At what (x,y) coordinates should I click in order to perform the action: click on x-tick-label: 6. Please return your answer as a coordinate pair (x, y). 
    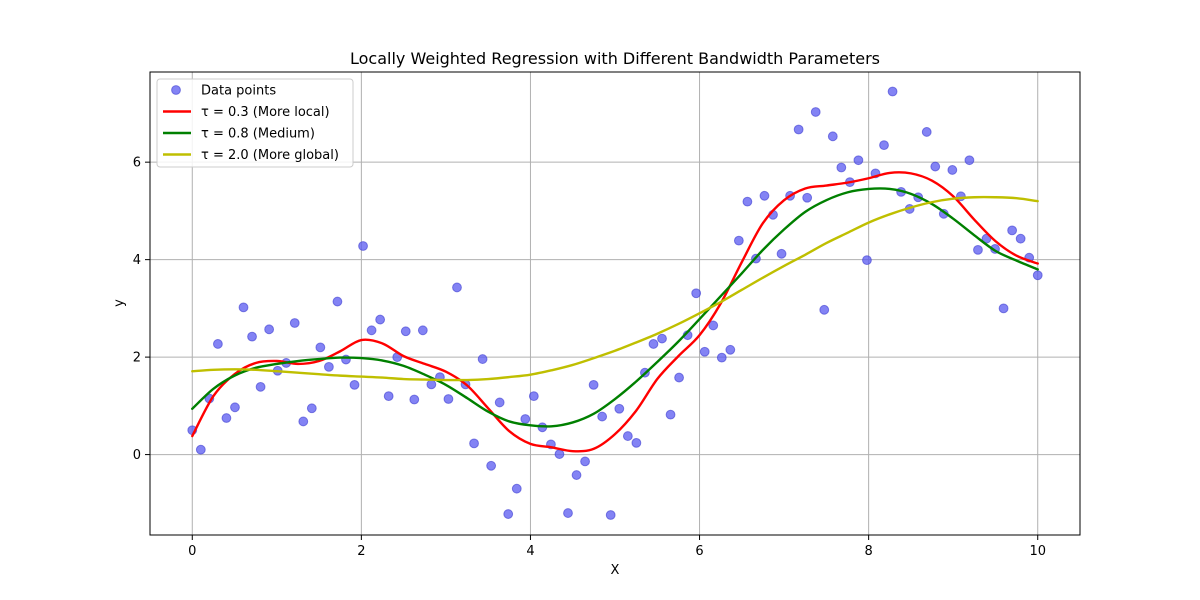
    Looking at the image, I should click on (699, 551).